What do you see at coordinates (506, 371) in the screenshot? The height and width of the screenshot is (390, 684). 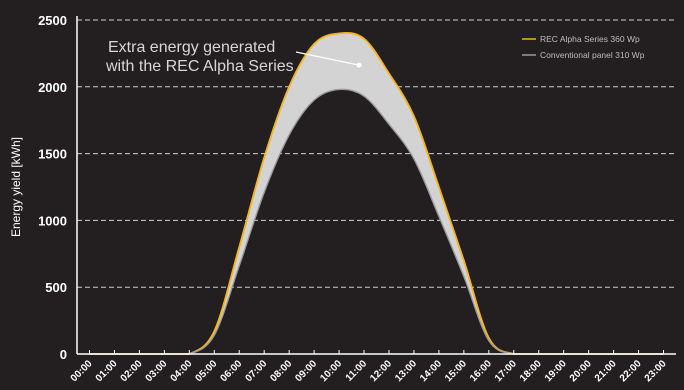 I see `x-tick-label: 17:00` at bounding box center [506, 371].